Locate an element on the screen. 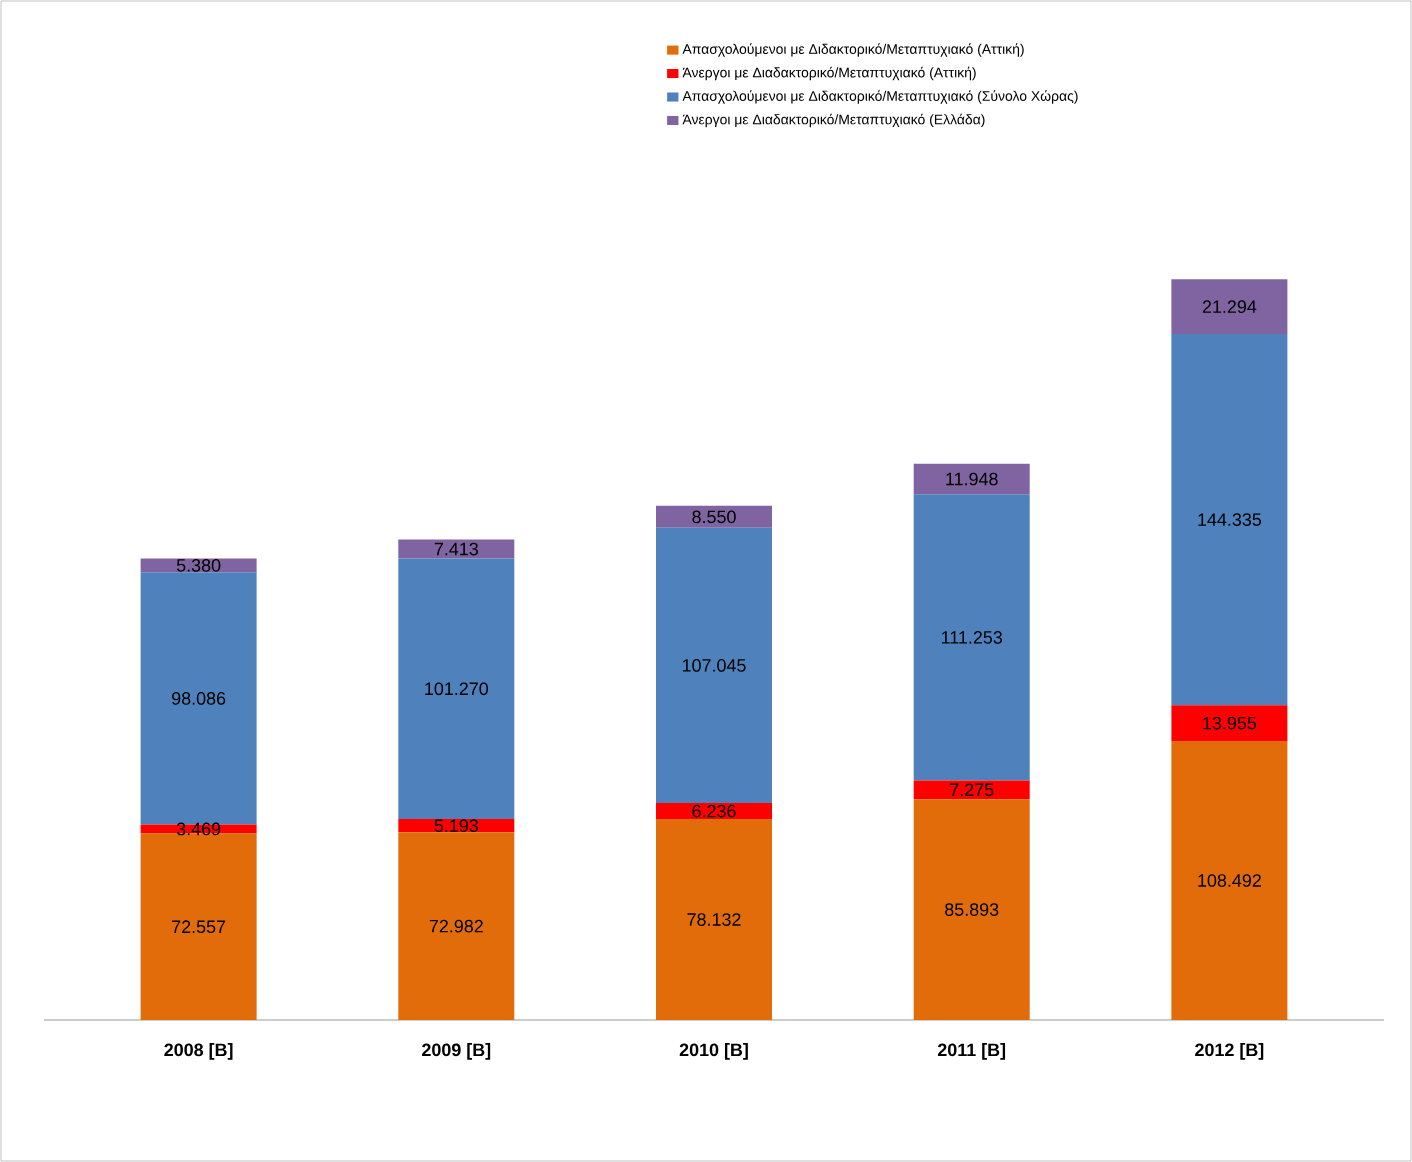 This screenshot has width=1412, height=1162. data-label: 108.492 is located at coordinates (1229, 880).